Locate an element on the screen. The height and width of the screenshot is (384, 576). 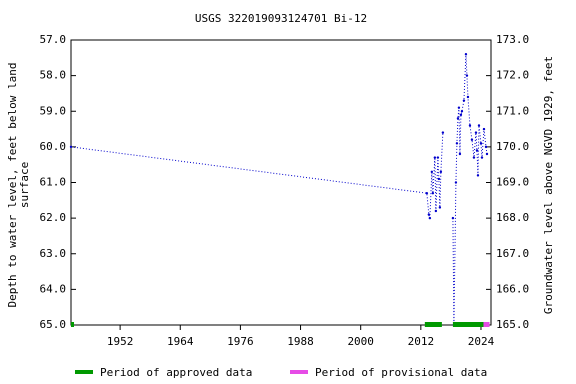
x-tick-label: 1988 is located at coordinates (300, 341).